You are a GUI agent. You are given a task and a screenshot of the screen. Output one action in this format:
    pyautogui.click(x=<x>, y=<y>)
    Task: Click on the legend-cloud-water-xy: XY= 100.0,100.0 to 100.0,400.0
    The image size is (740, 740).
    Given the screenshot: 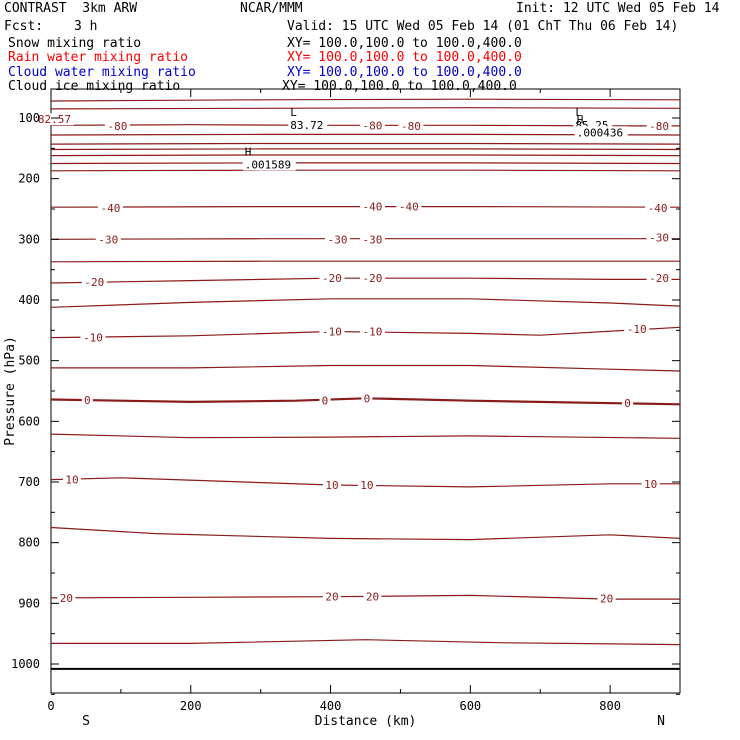 What is the action you would take?
    pyautogui.click(x=404, y=72)
    